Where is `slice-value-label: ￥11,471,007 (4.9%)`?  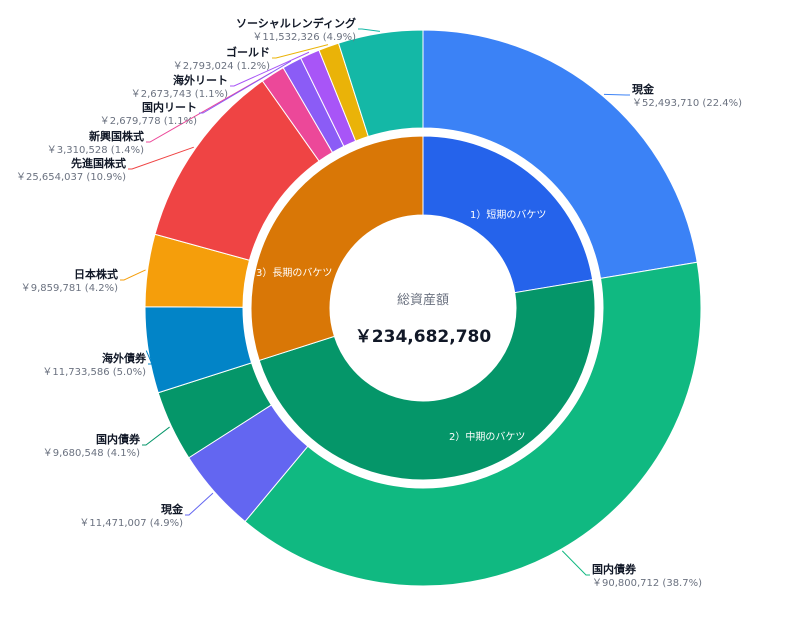 slice-value-label: ￥11,471,007 (4.9%) is located at coordinates (131, 523).